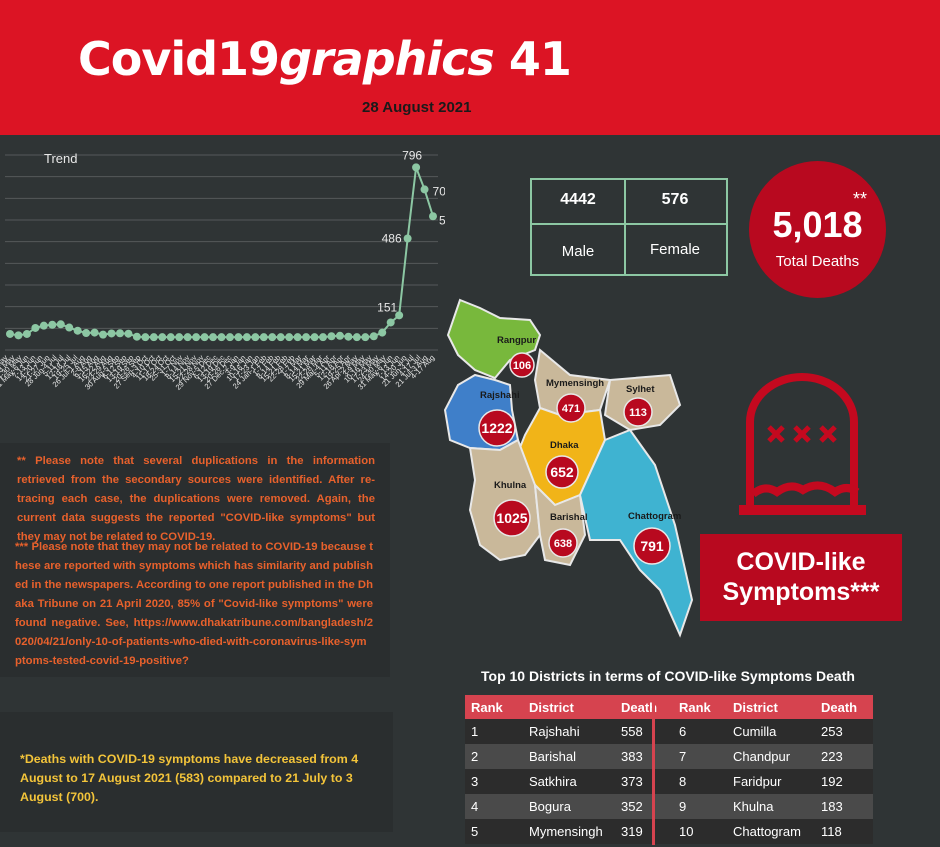 The image size is (940, 847). I want to click on map-label-chattogram: Chattogram, so click(654, 516).